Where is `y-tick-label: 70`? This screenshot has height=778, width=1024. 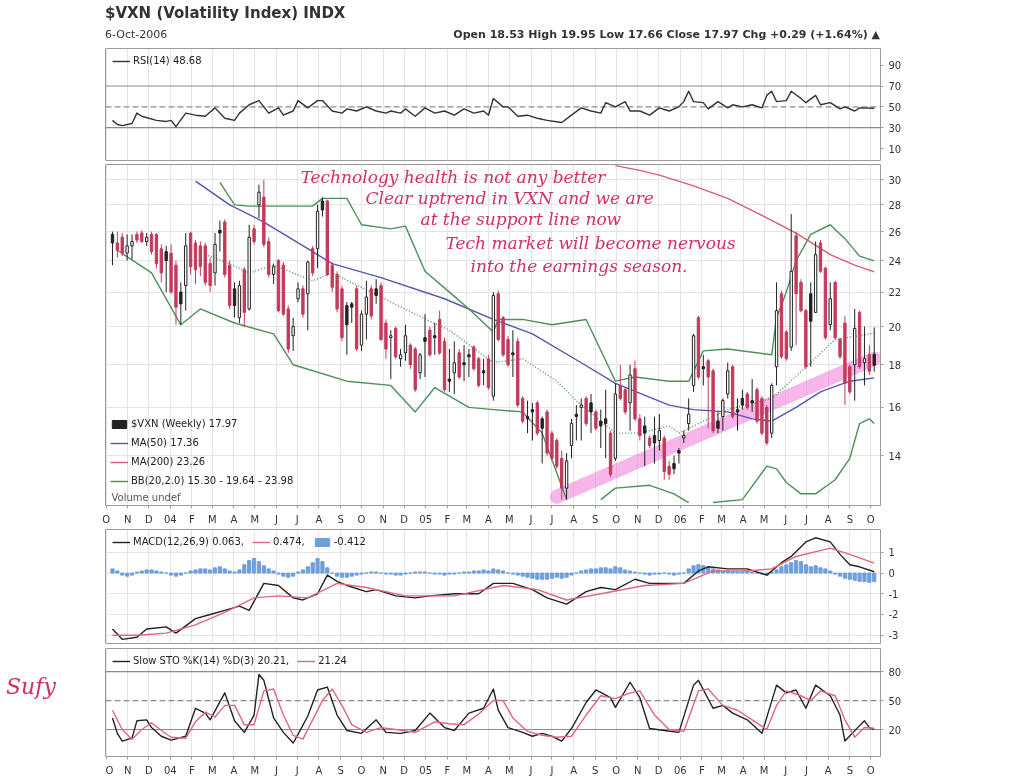 y-tick-label: 70 is located at coordinates (895, 87).